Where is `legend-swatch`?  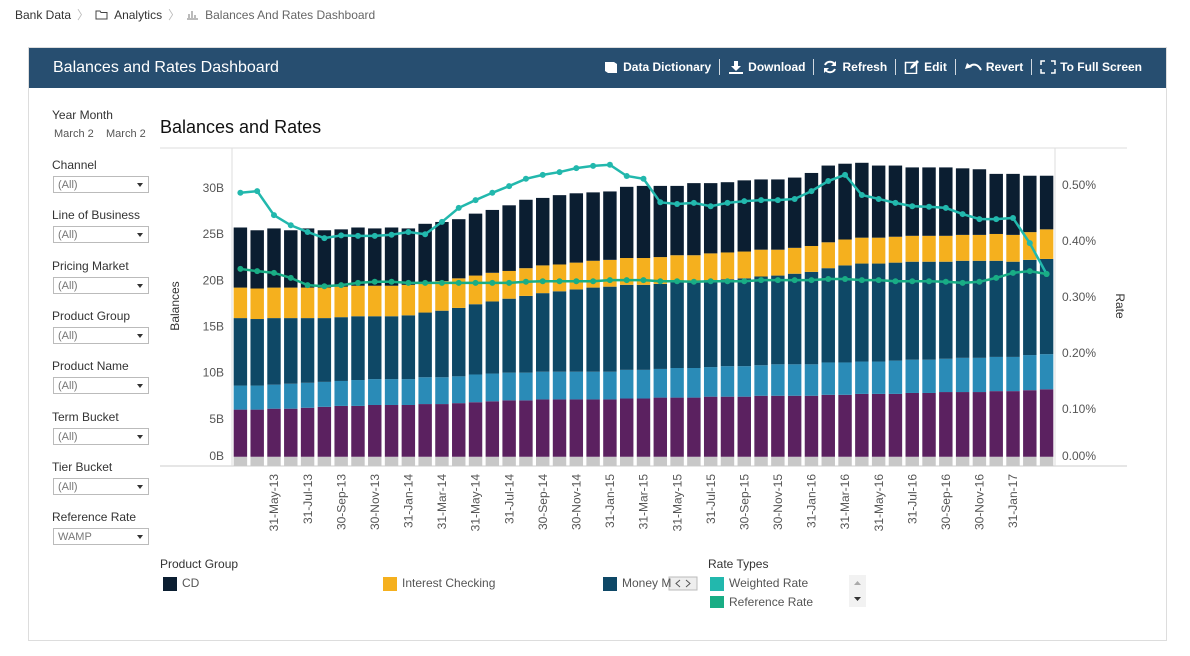 legend-swatch is located at coordinates (610, 584).